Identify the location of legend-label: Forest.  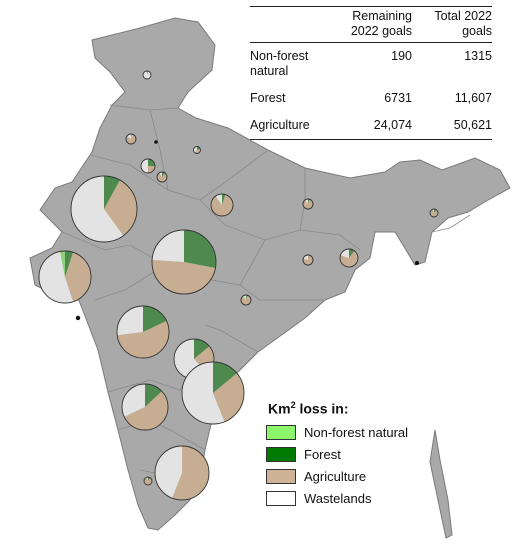
(322, 455).